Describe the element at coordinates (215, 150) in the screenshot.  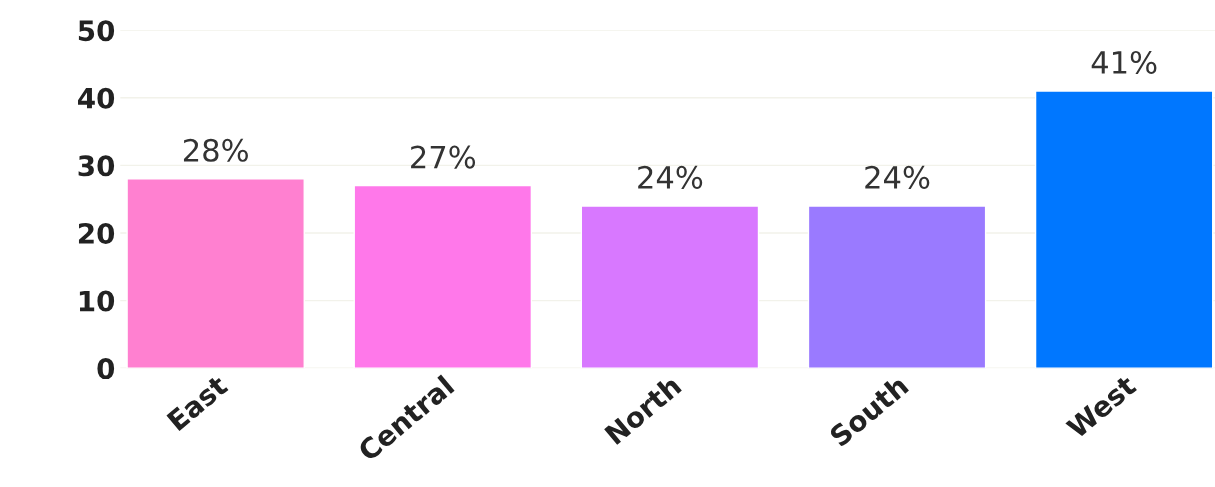
I see `data-label: 28%` at that location.